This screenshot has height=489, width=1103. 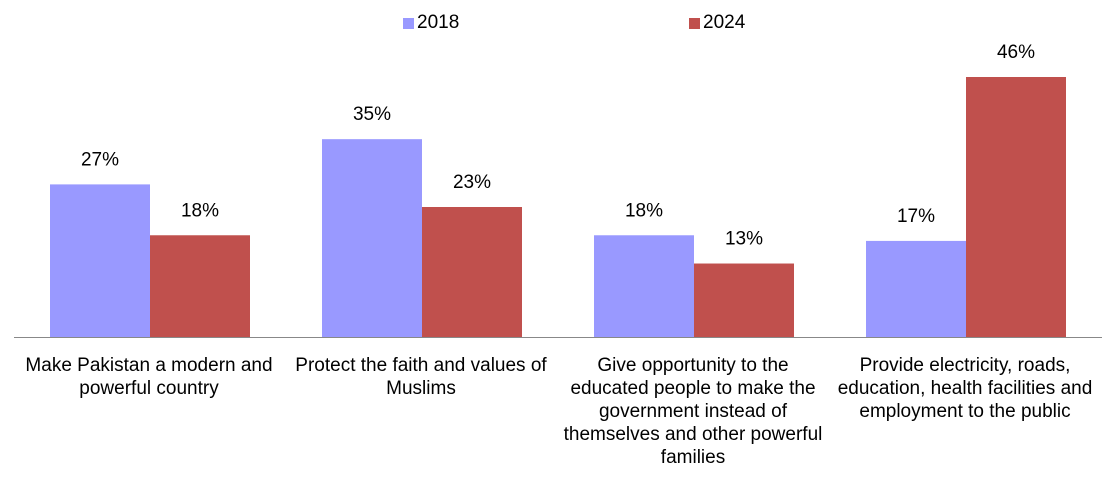 I want to click on data-label-2024-cat3: 13%, so click(x=744, y=239).